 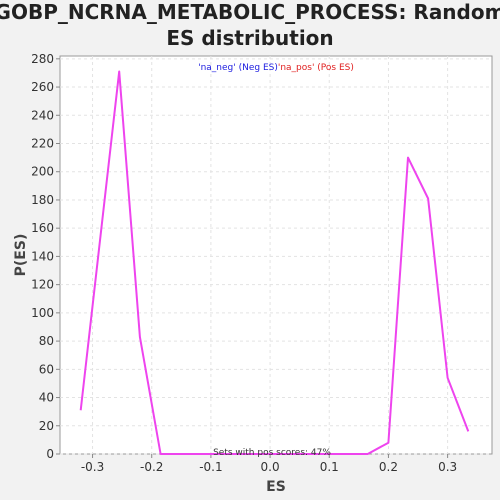 What do you see at coordinates (21, 255) in the screenshot?
I see `y-axis-label: P(ES)` at bounding box center [21, 255].